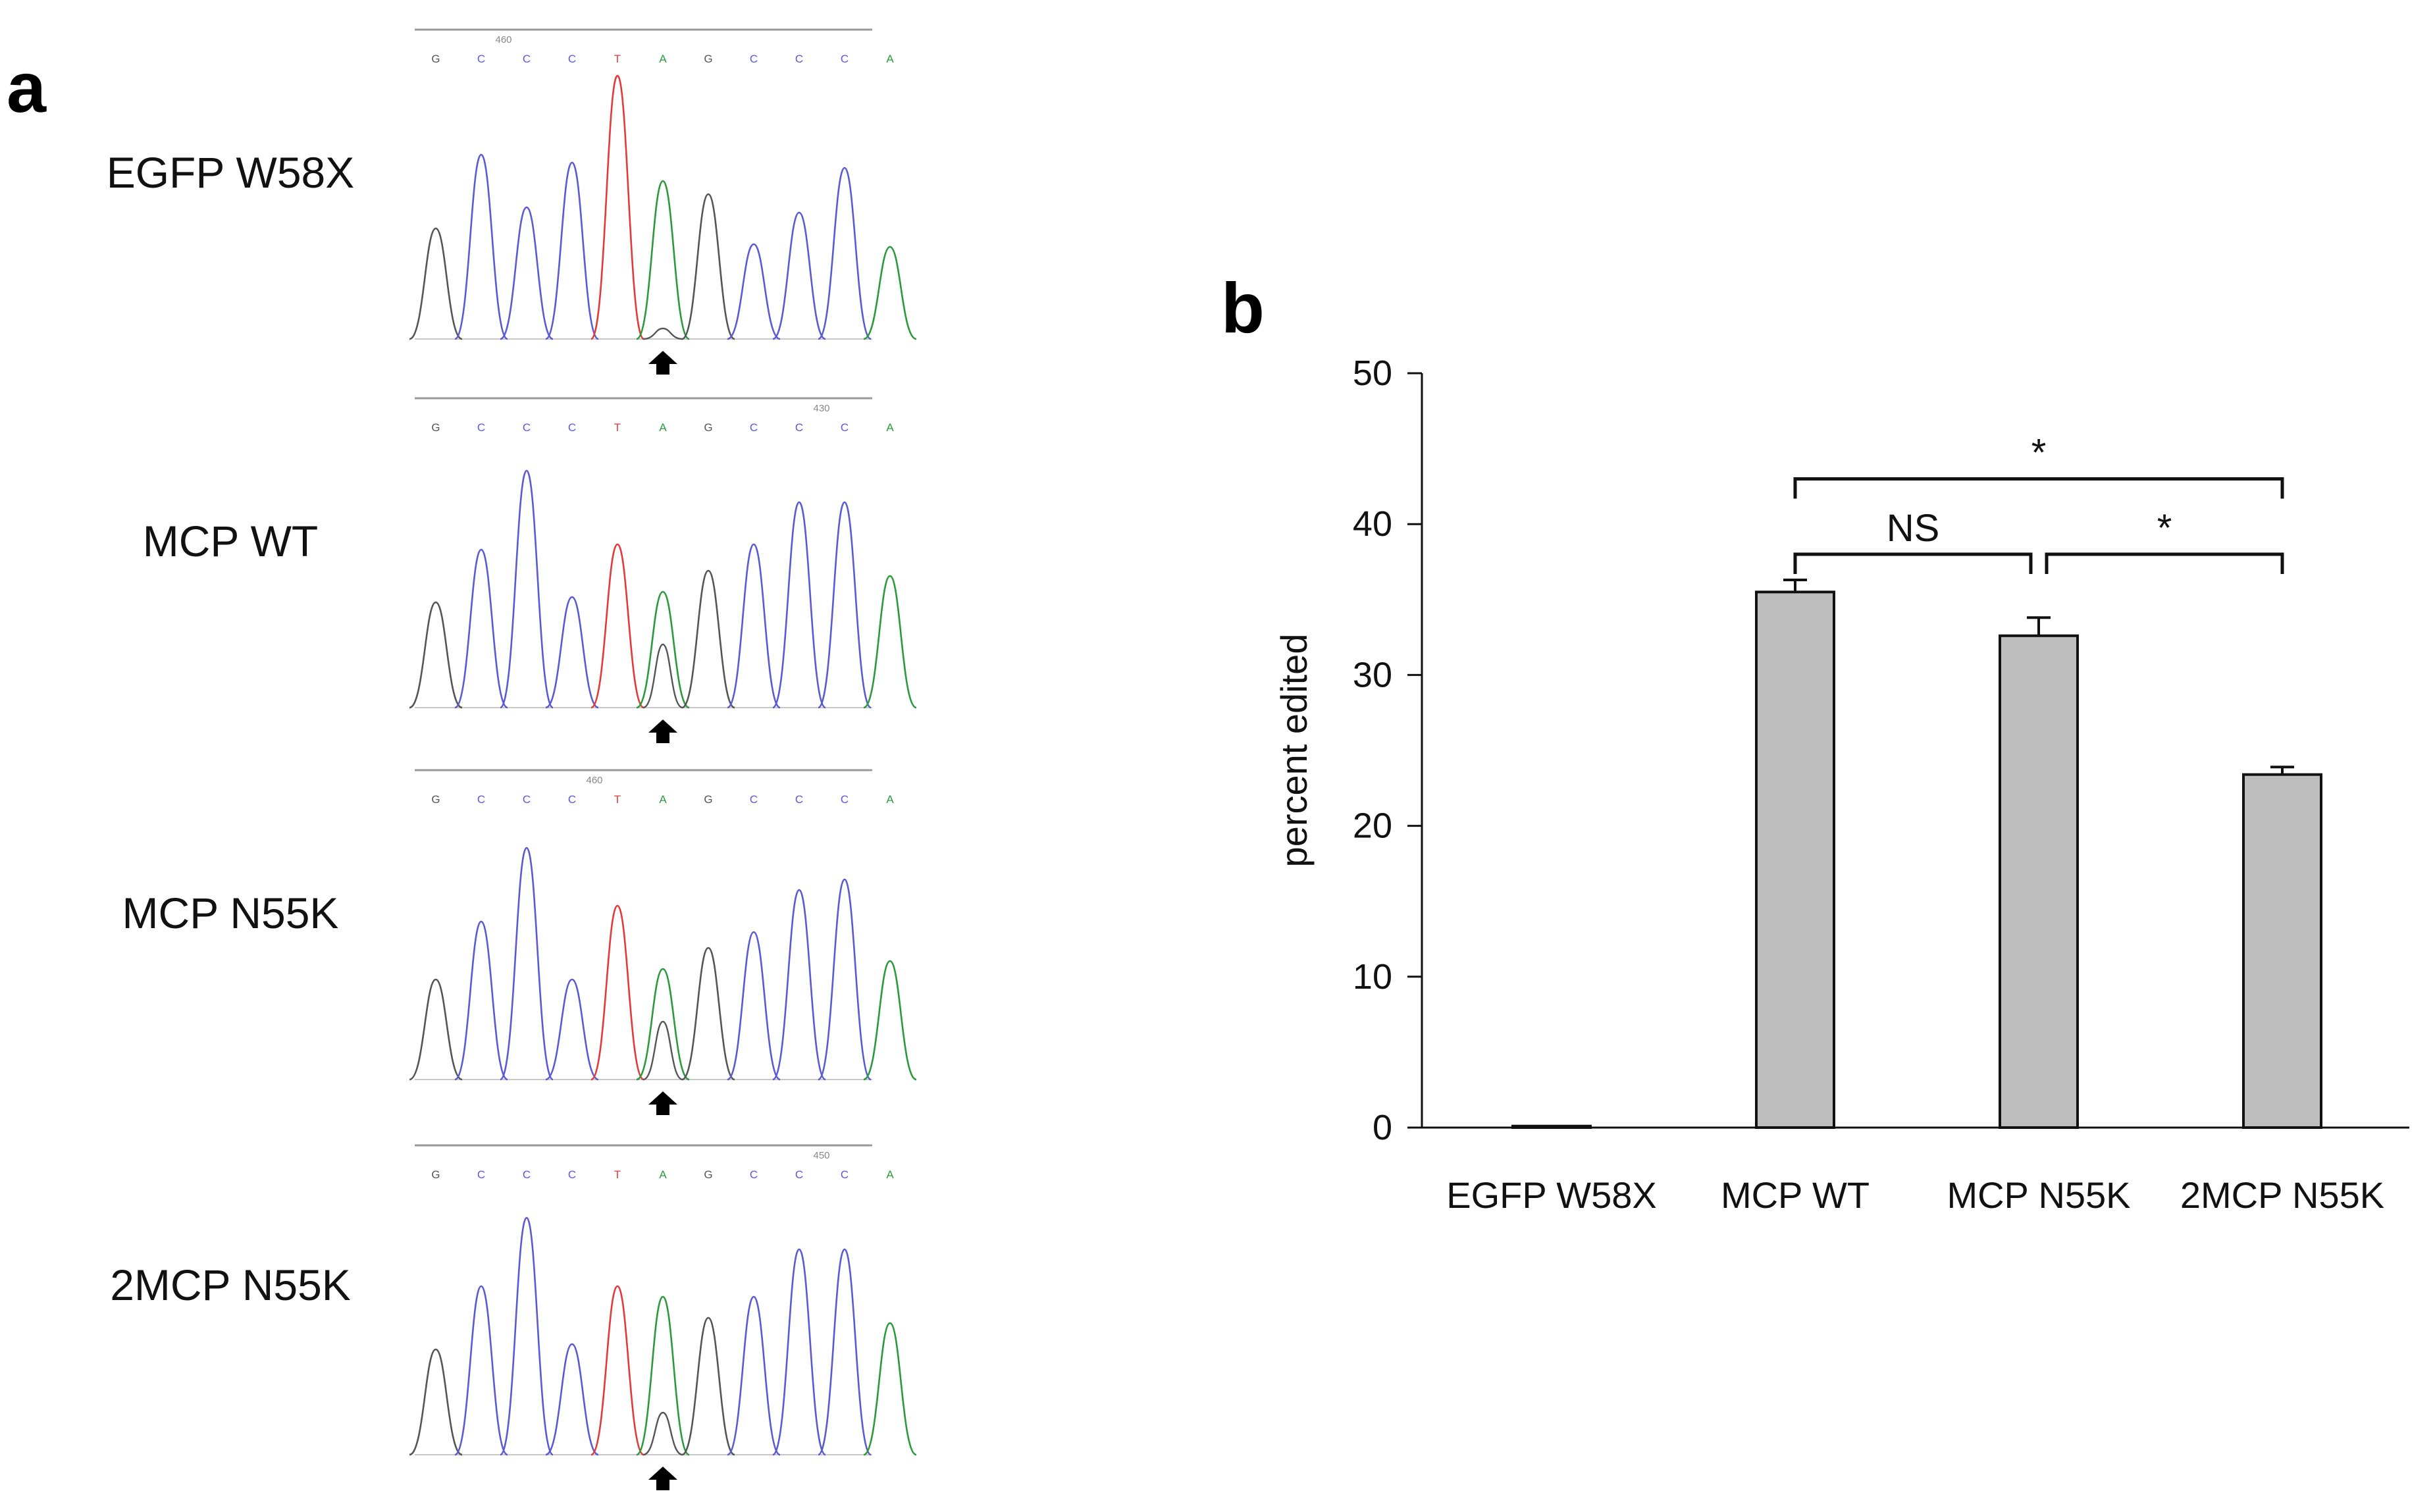 Image resolution: width=2435 pixels, height=1512 pixels. Describe the element at coordinates (27, 87) in the screenshot. I see `panel-a-letter: a` at that location.